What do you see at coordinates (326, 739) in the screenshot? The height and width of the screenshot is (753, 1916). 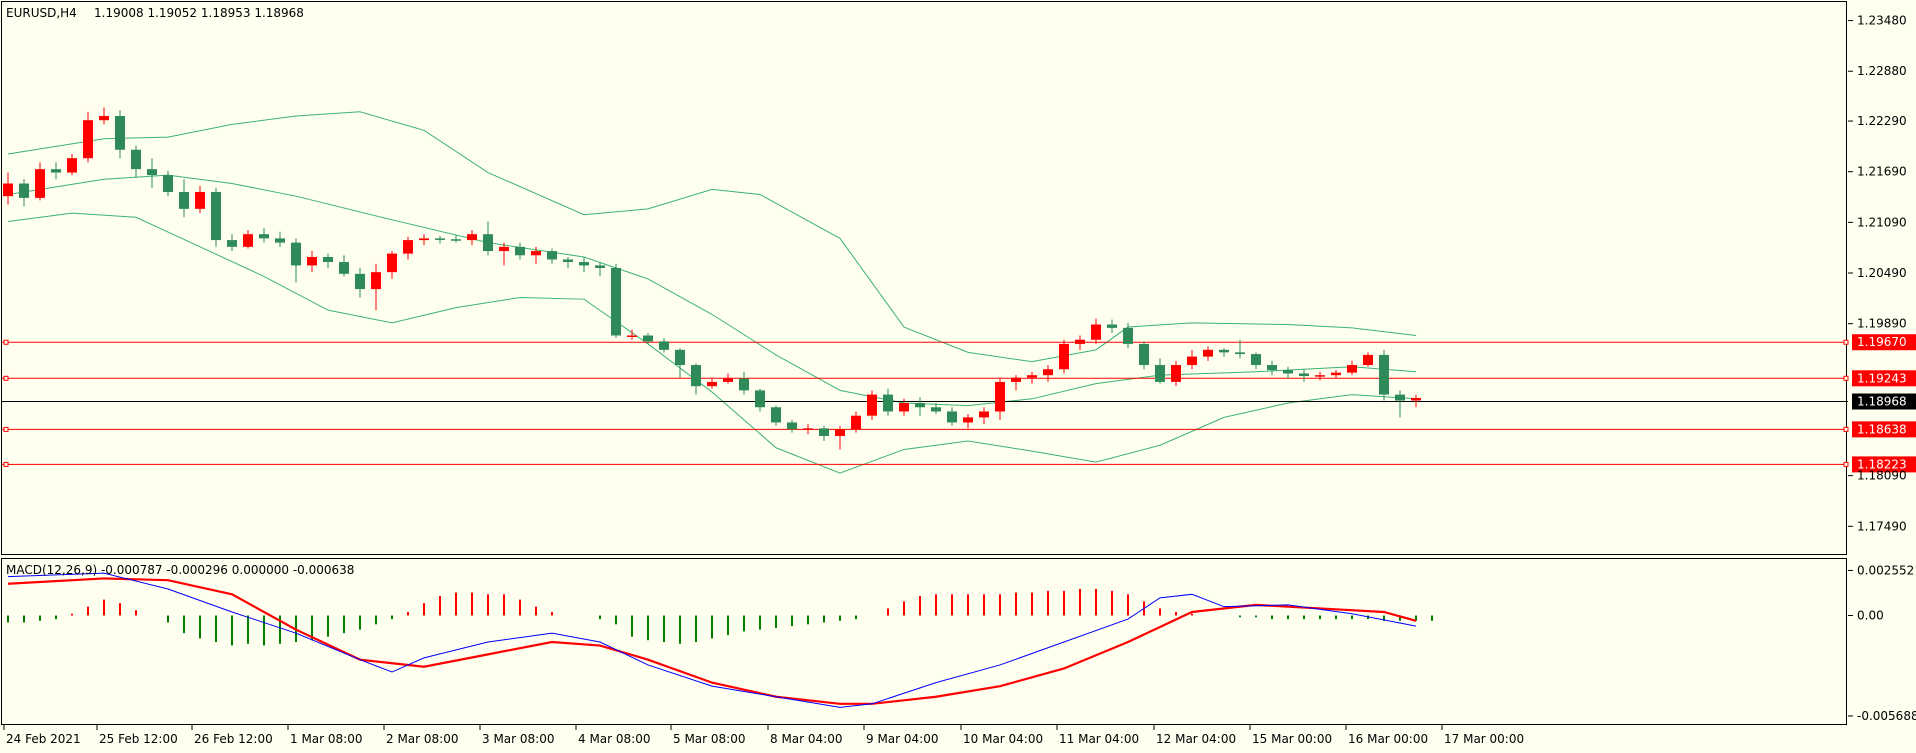 I see `time-tick-label: 1 Mar 08:00` at bounding box center [326, 739].